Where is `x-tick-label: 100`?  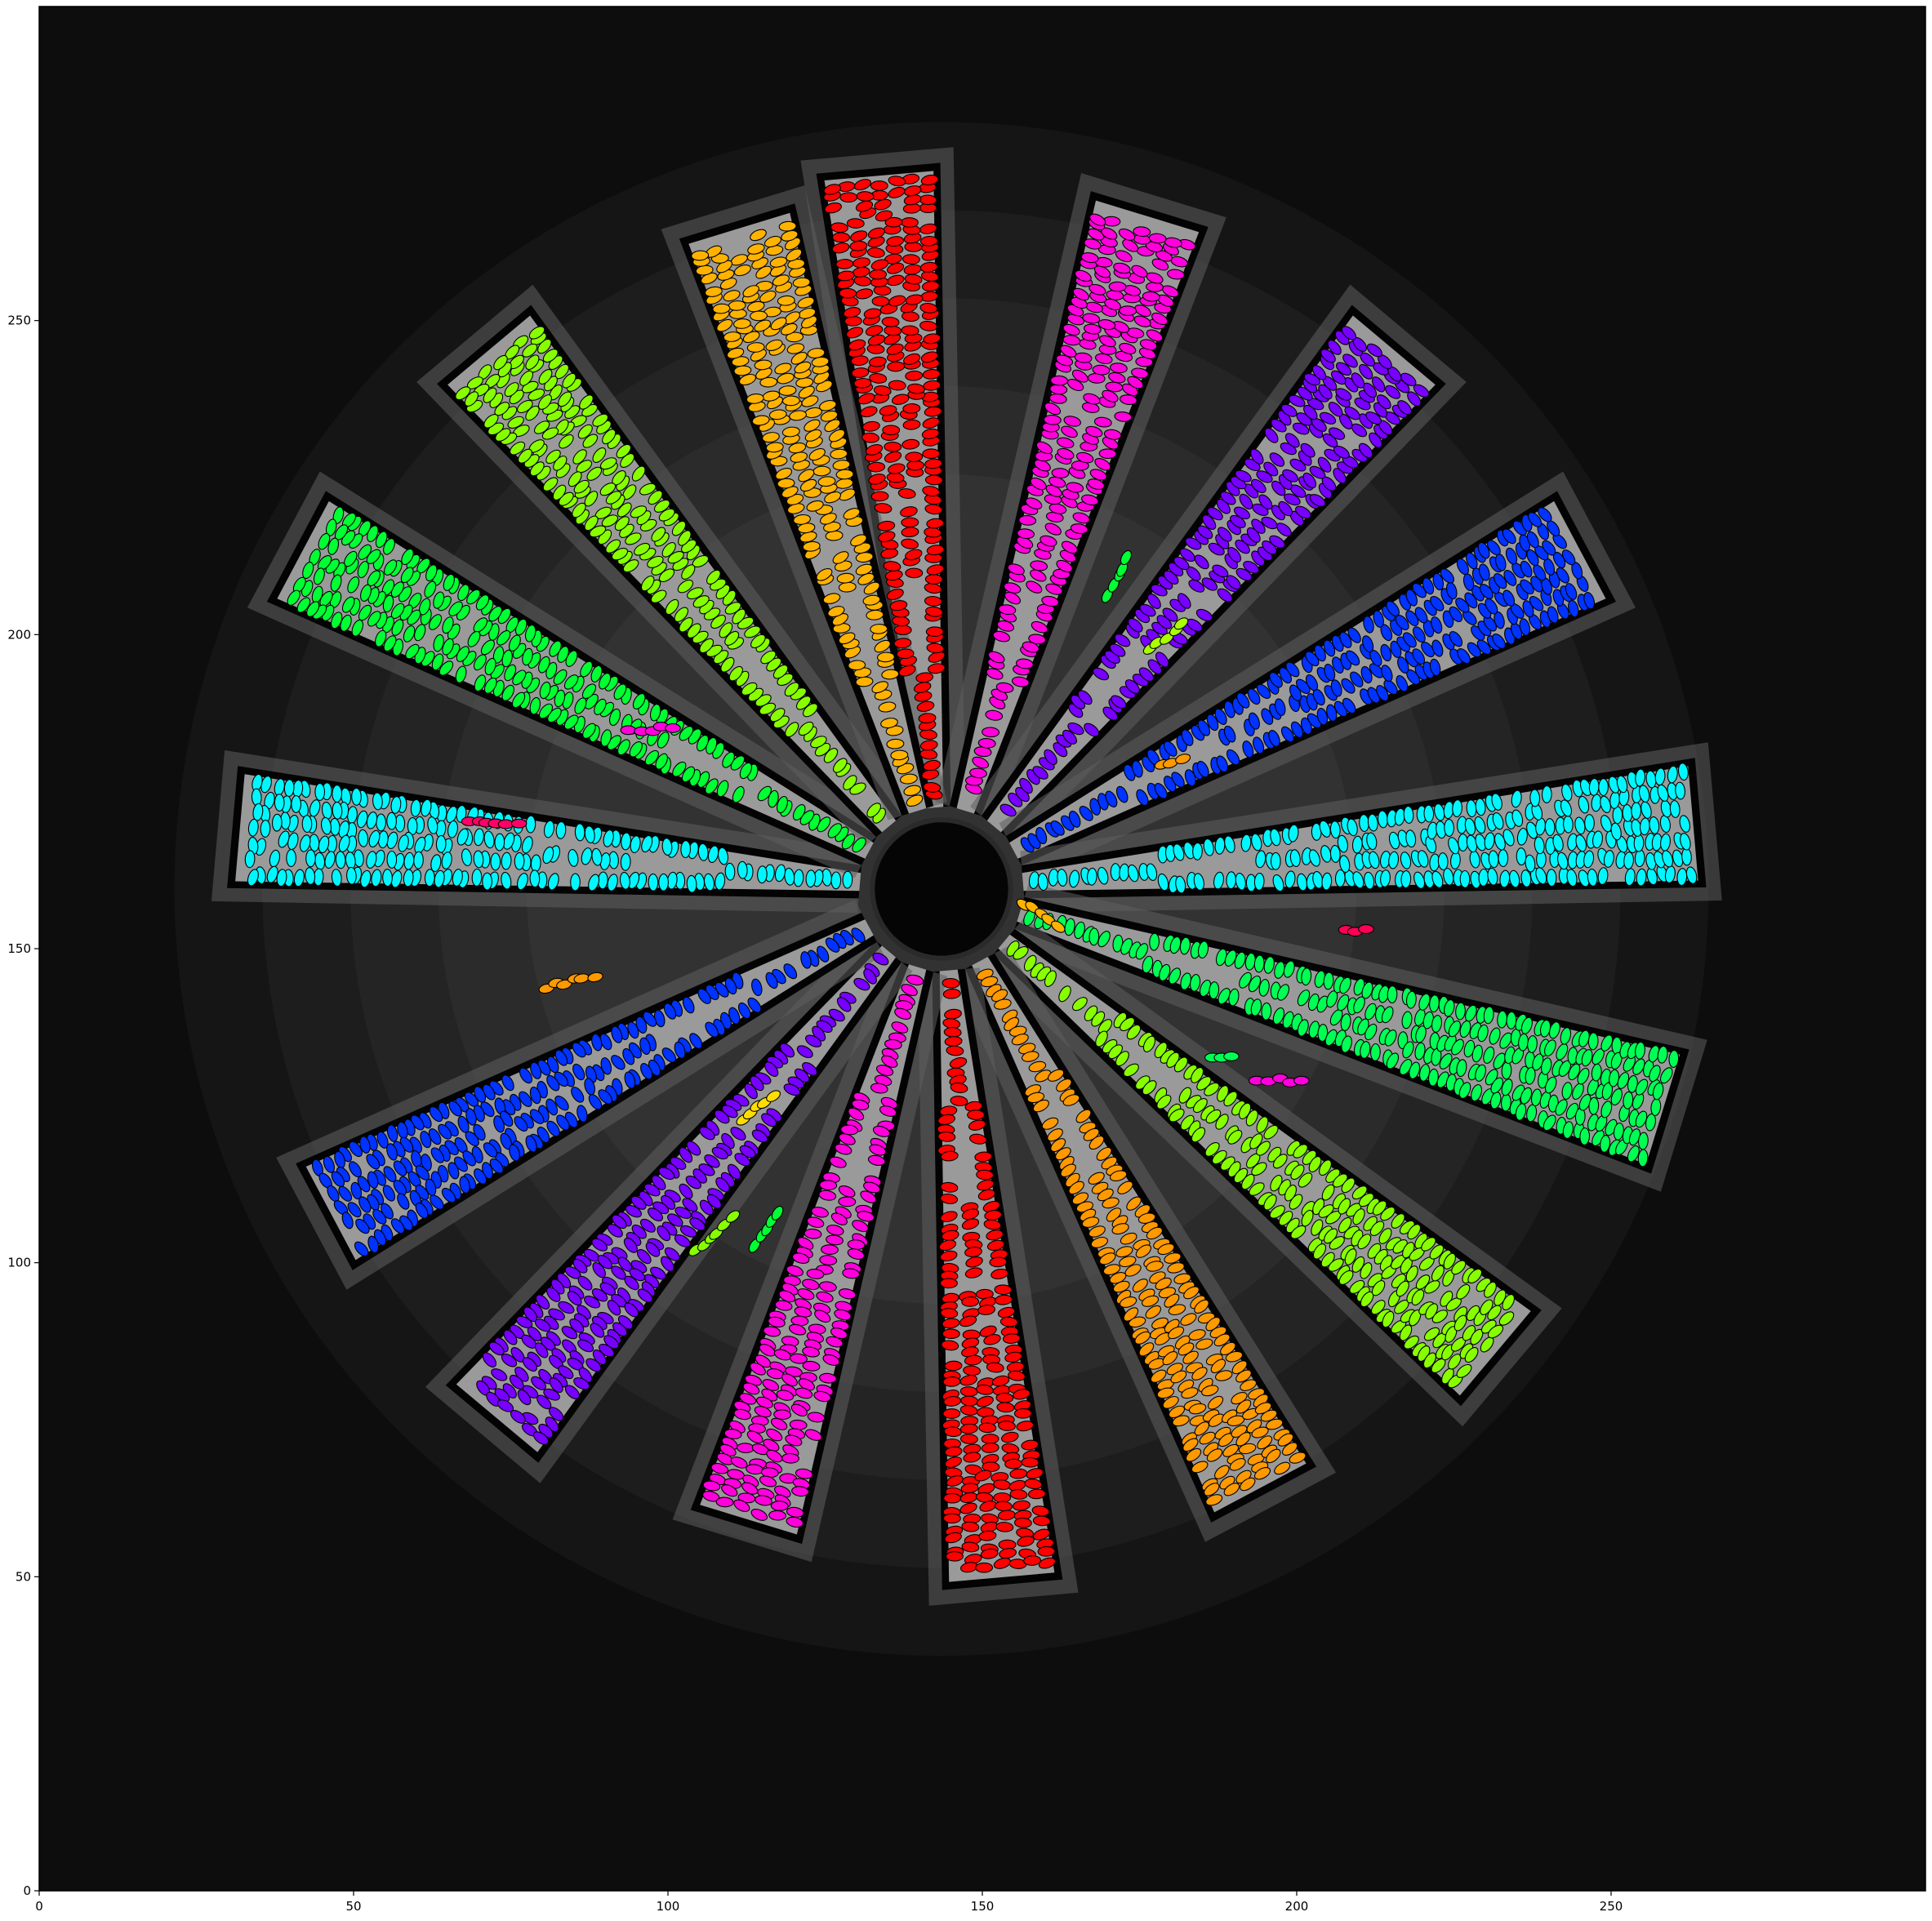 x-tick-label: 100 is located at coordinates (668, 1906).